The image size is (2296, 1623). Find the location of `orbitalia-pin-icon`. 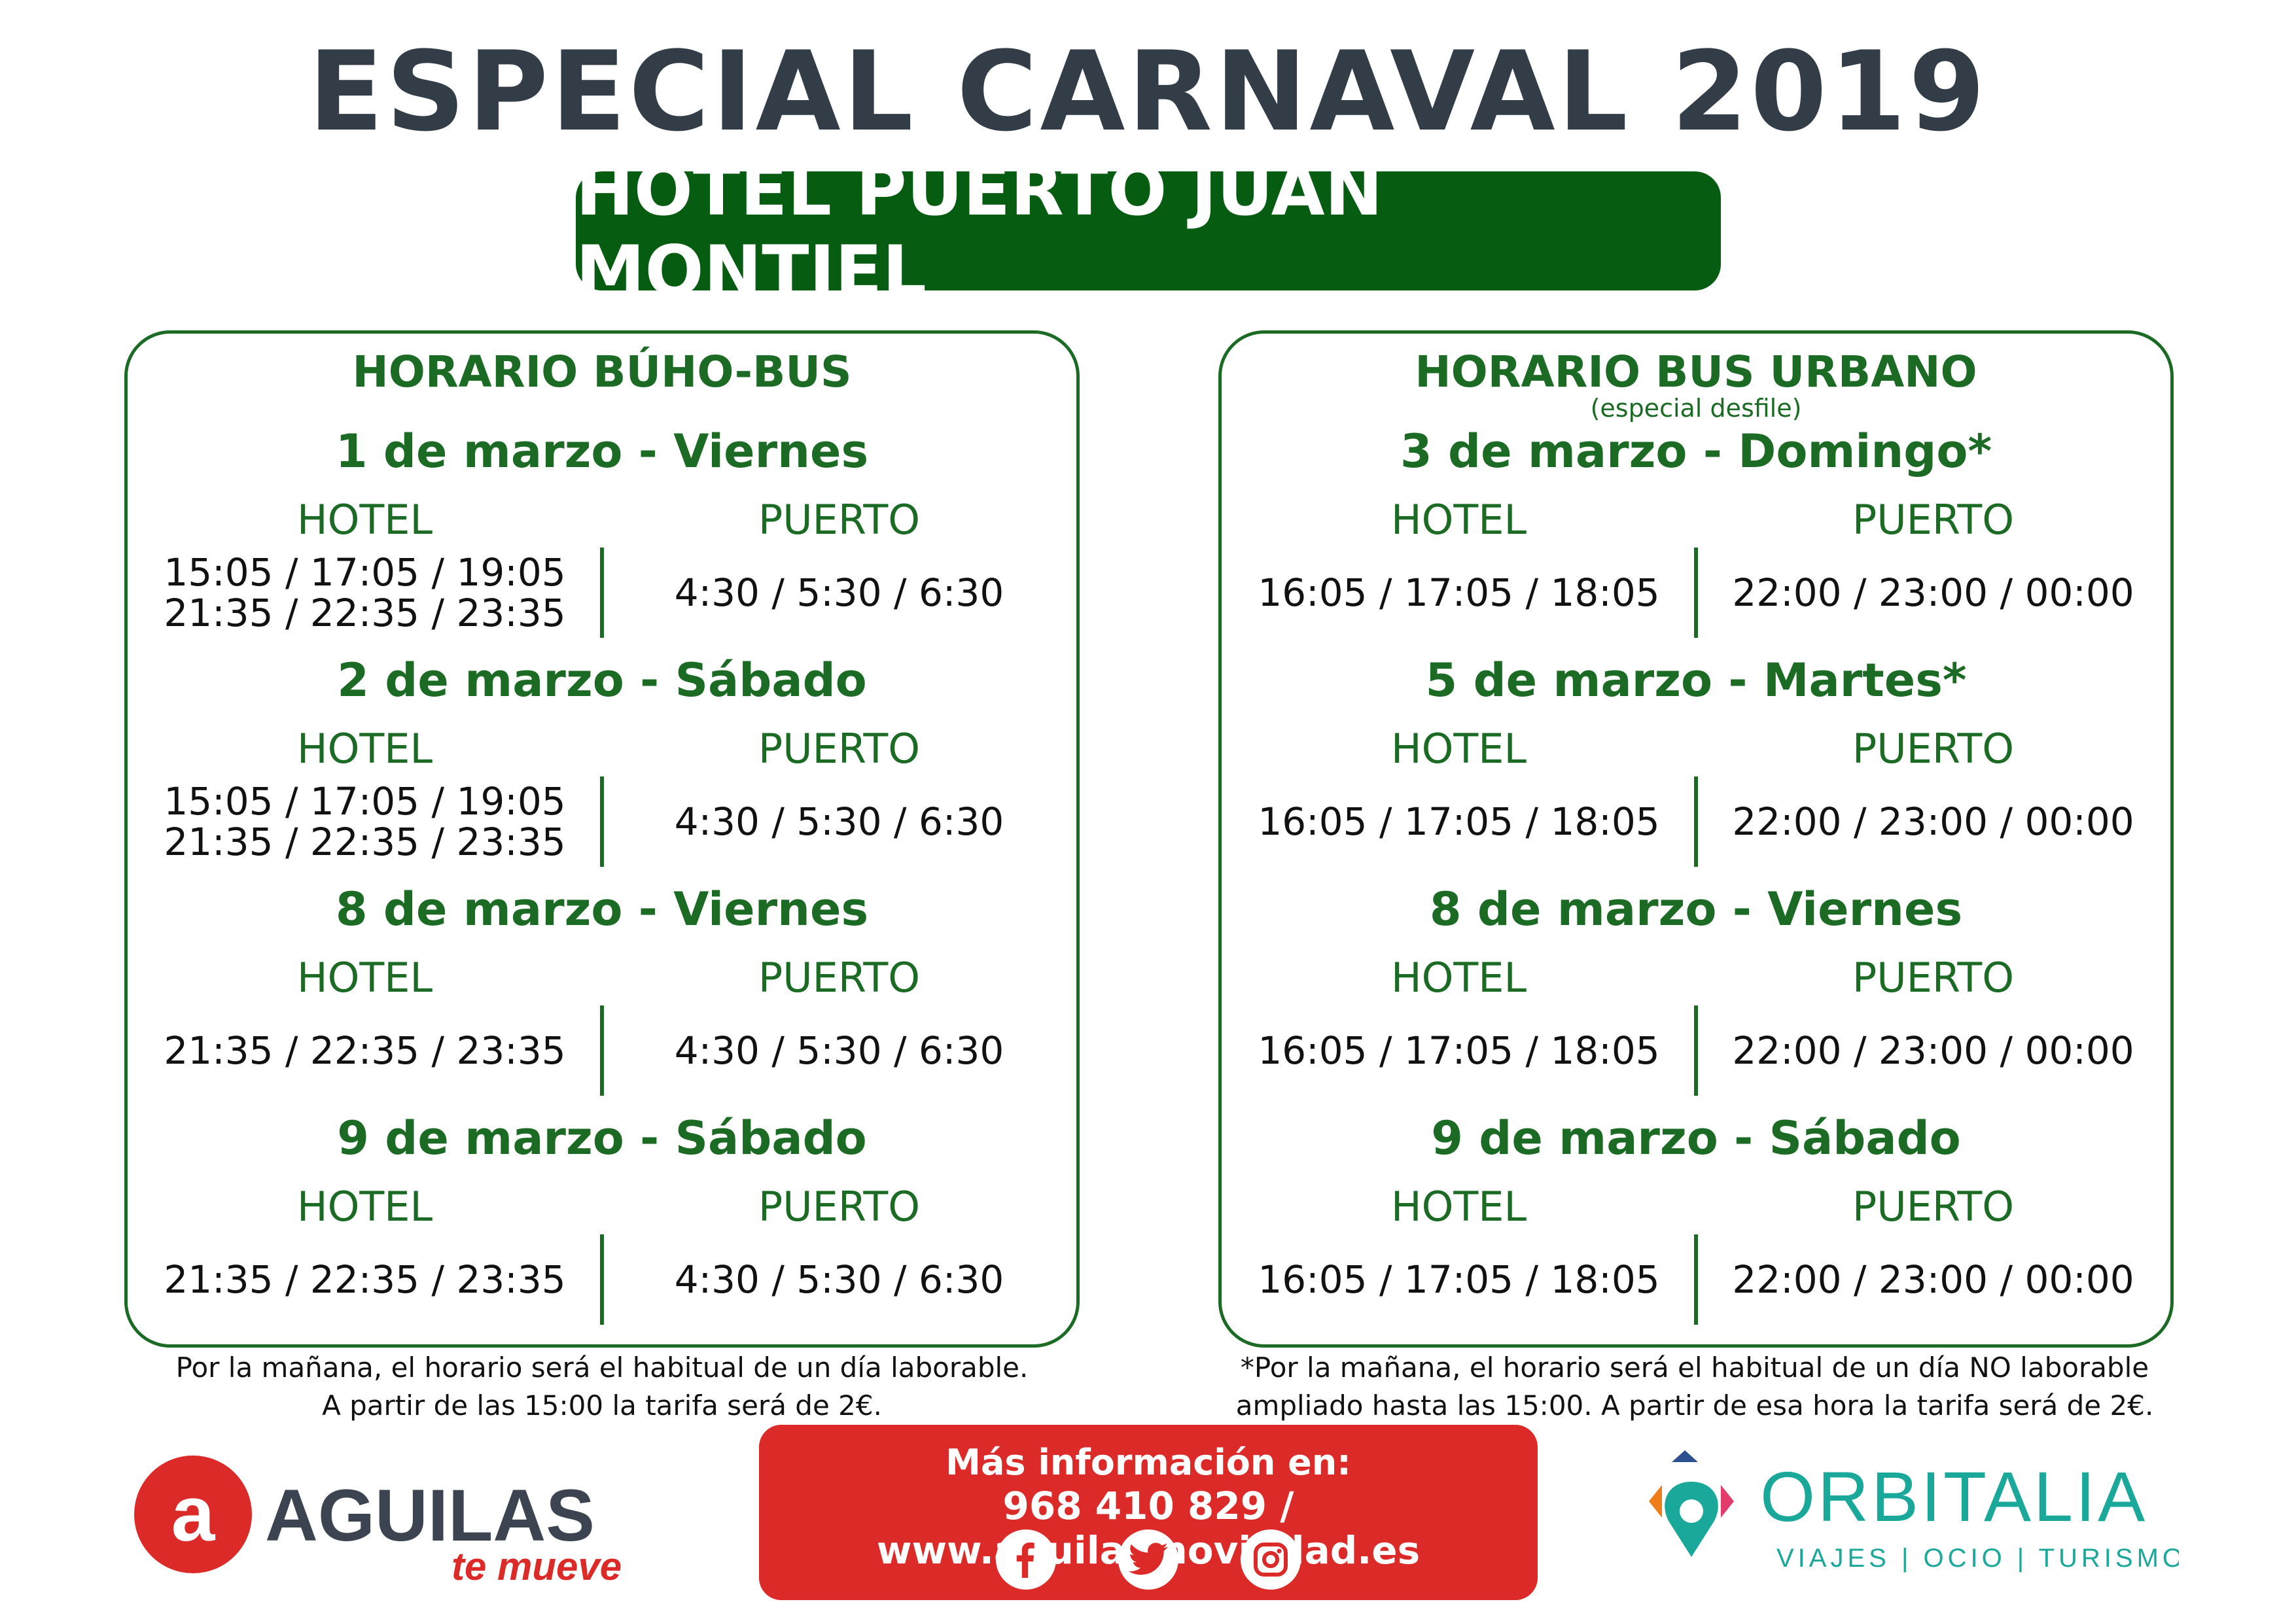

orbitalia-pin-icon is located at coordinates (1691, 1503).